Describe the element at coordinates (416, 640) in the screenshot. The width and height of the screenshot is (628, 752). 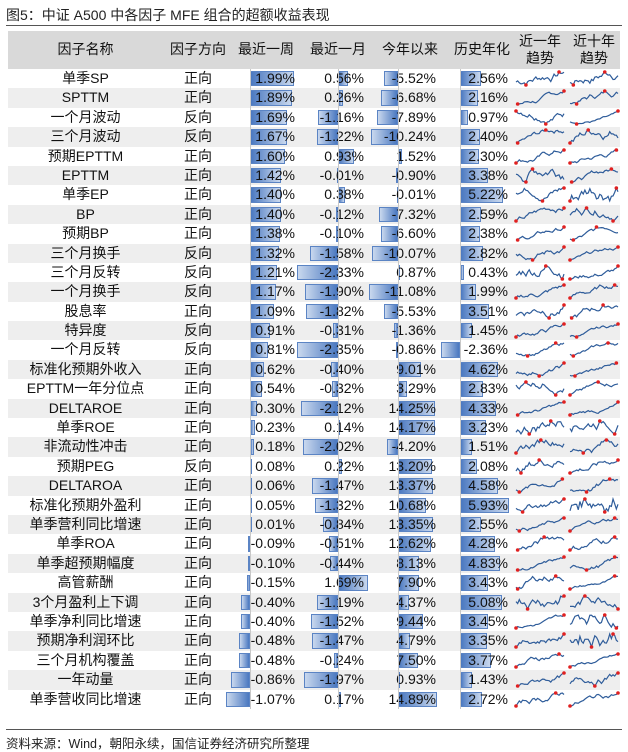
I see `ytd-value: 4.79%` at that location.